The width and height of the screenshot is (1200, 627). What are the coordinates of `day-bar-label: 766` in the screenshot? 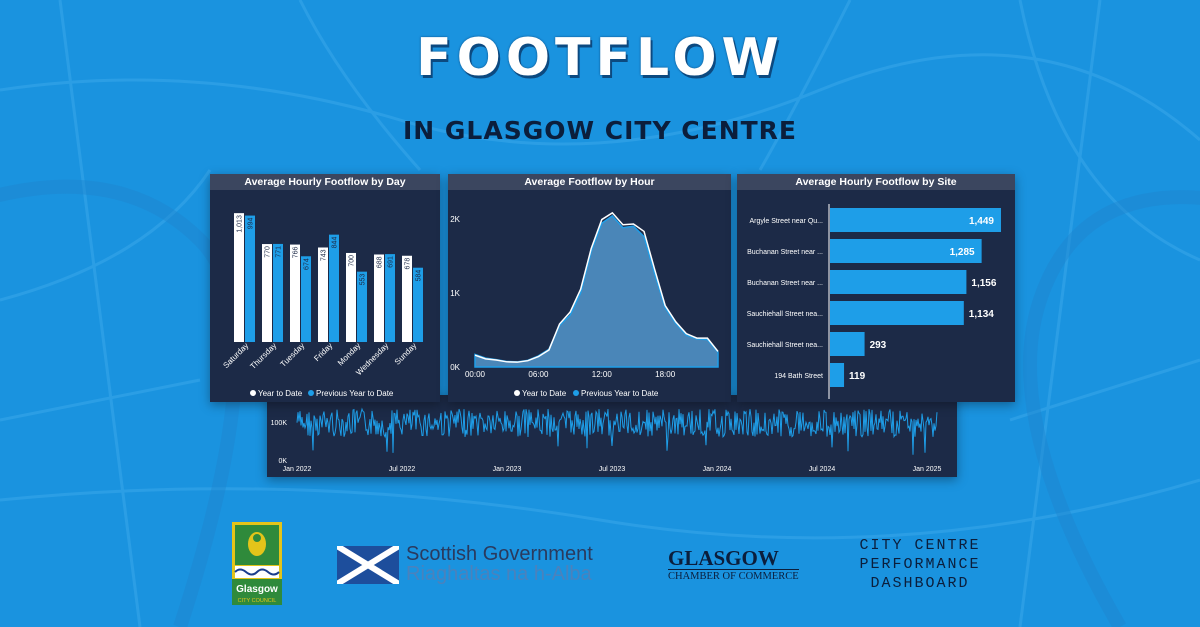 It's located at (296, 252).